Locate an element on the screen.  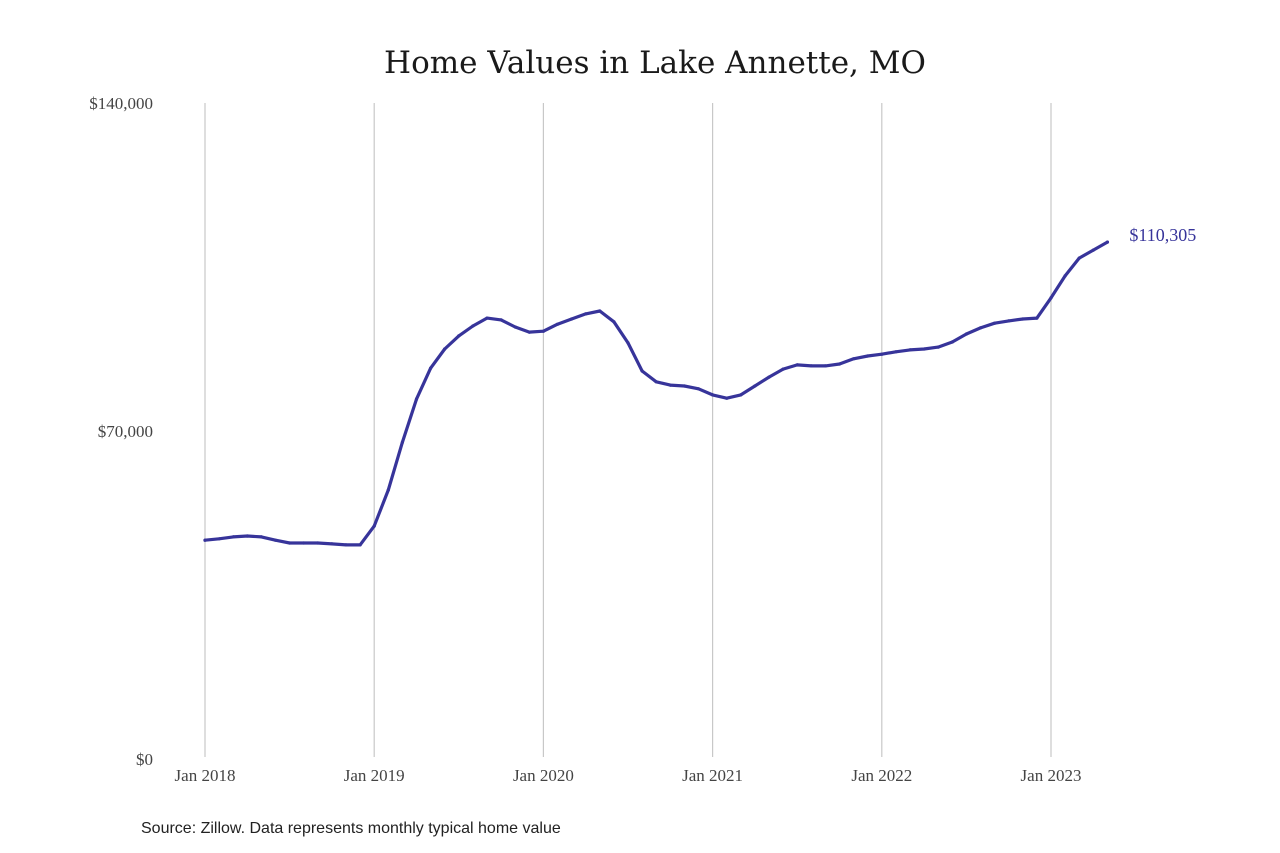
x-tick-label: Jan 2018 is located at coordinates (205, 775).